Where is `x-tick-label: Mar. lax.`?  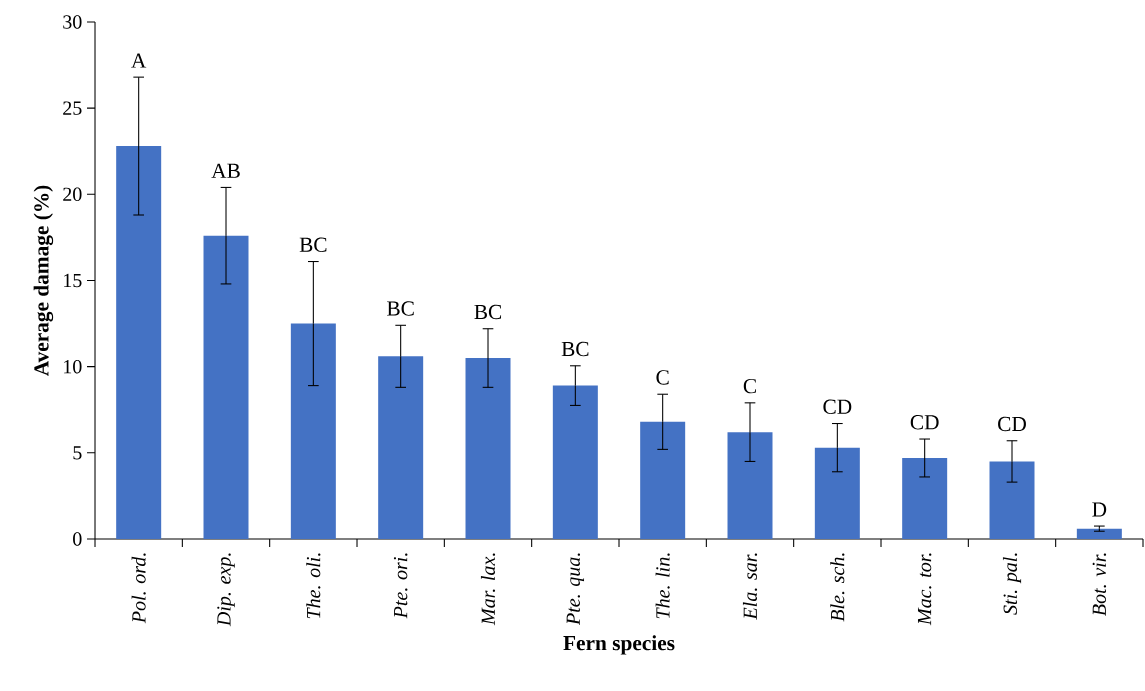
x-tick-label: Mar. lax. is located at coordinates (488, 589).